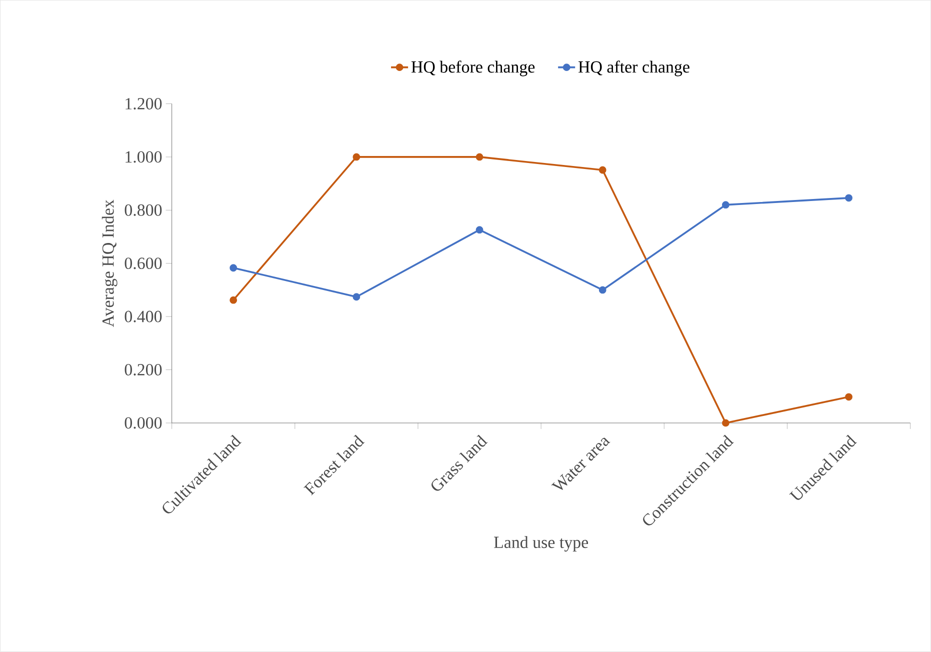  What do you see at coordinates (110, 264) in the screenshot?
I see `y-axis-title: Average HQ Index` at bounding box center [110, 264].